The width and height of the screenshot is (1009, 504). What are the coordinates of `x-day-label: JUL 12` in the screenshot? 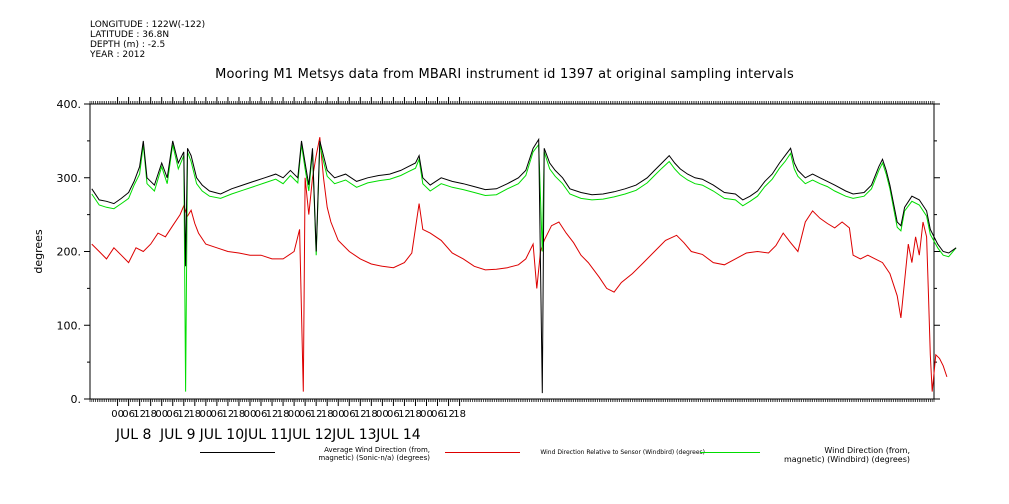 It's located at (309, 435).